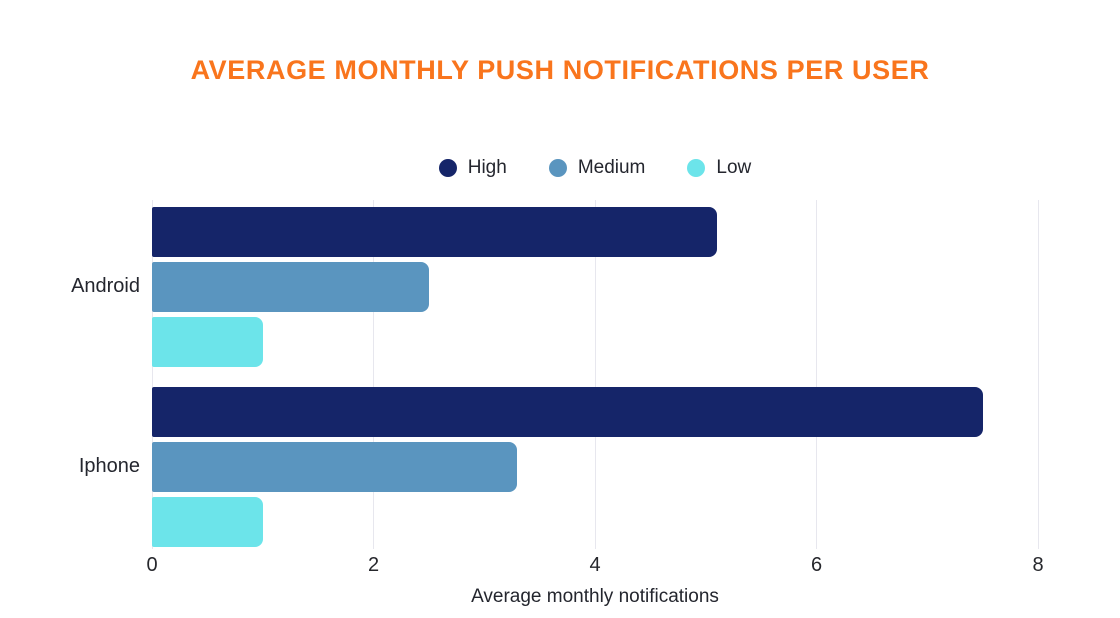  Describe the element at coordinates (595, 596) in the screenshot. I see `x-axis-label: Average monthly notifications` at that location.